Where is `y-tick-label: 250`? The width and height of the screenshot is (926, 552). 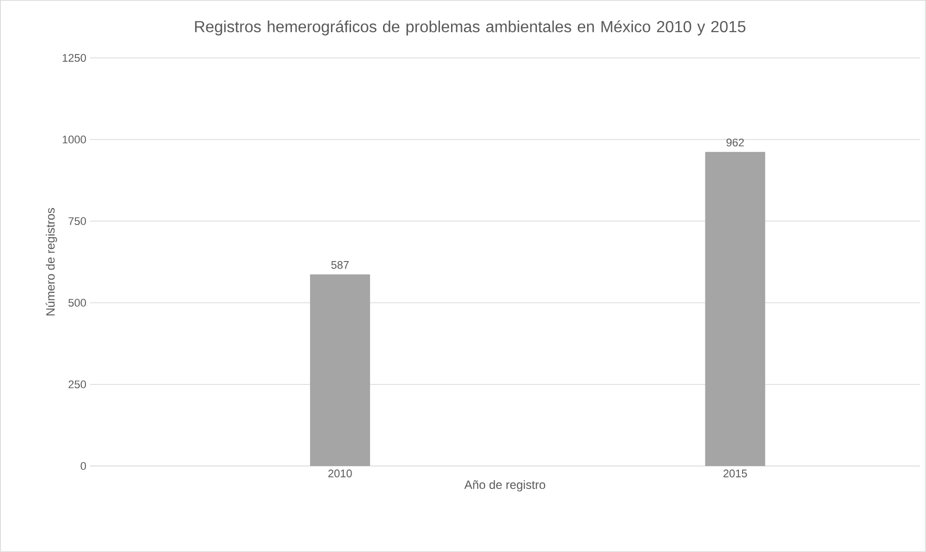 y-tick-label: 250 is located at coordinates (77, 384).